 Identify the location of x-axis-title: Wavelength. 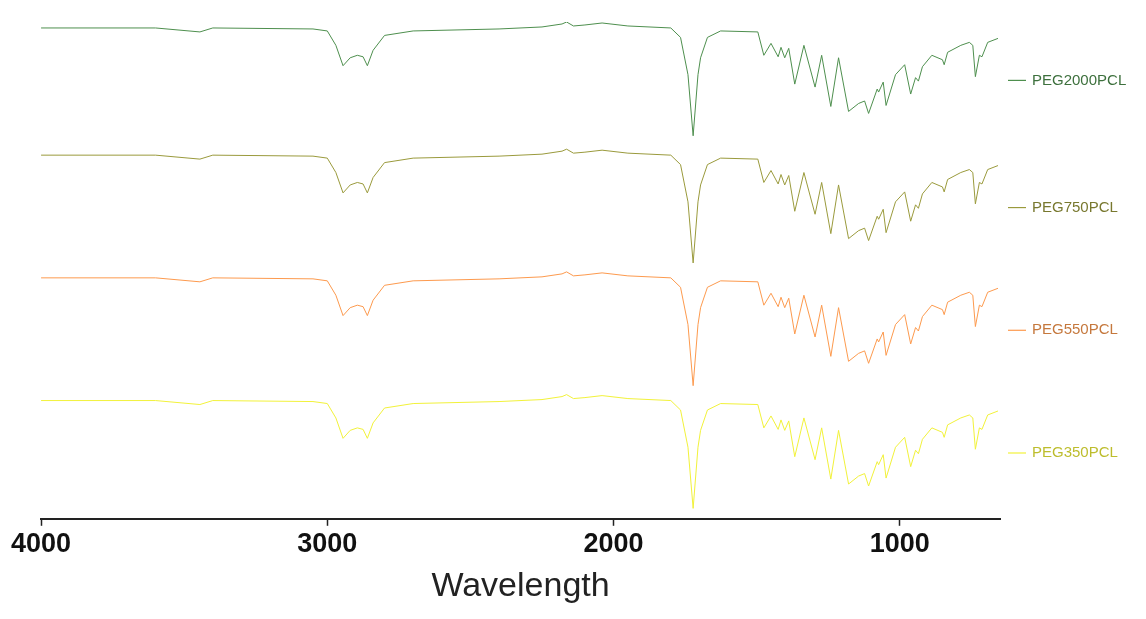
(520, 583).